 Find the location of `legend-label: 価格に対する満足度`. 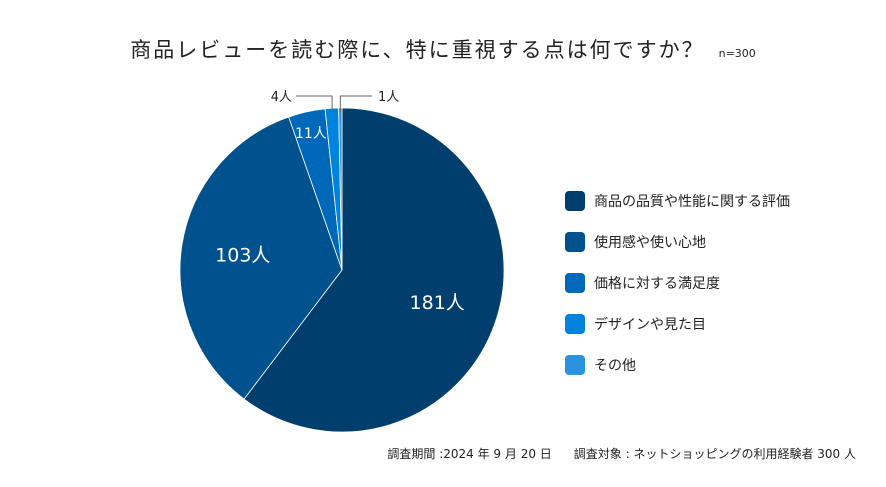

legend-label: 価格に対する満足度 is located at coordinates (657, 283).